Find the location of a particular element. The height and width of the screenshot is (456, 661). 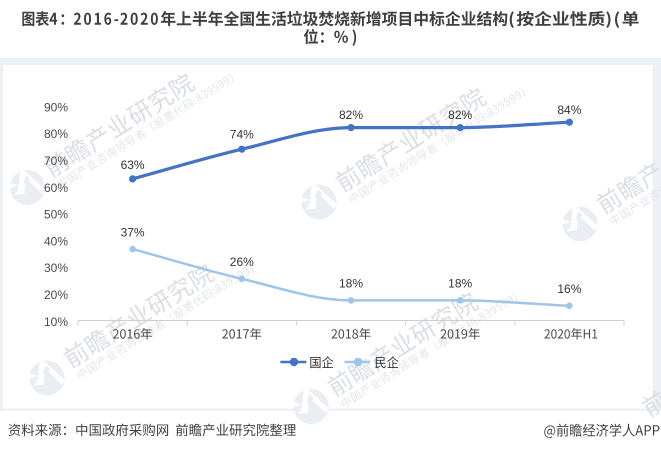

svg-text: 74% is located at coordinates (242, 135).